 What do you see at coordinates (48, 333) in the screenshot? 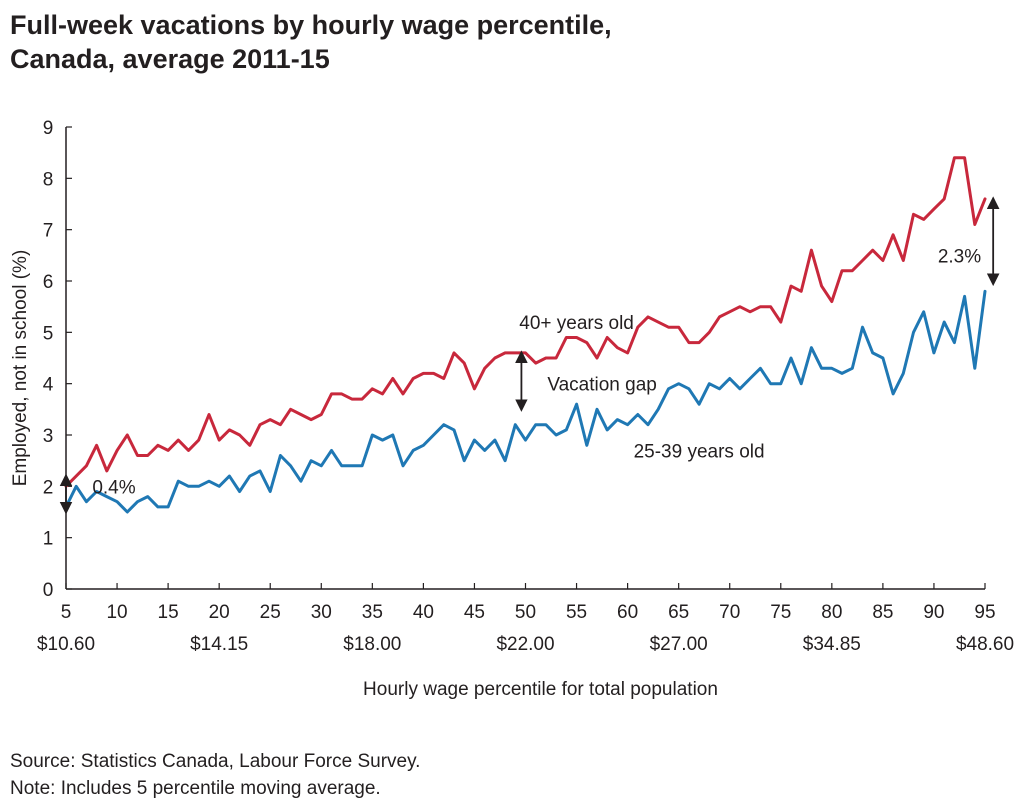
I see `y-tick-label-5: 5` at bounding box center [48, 333].